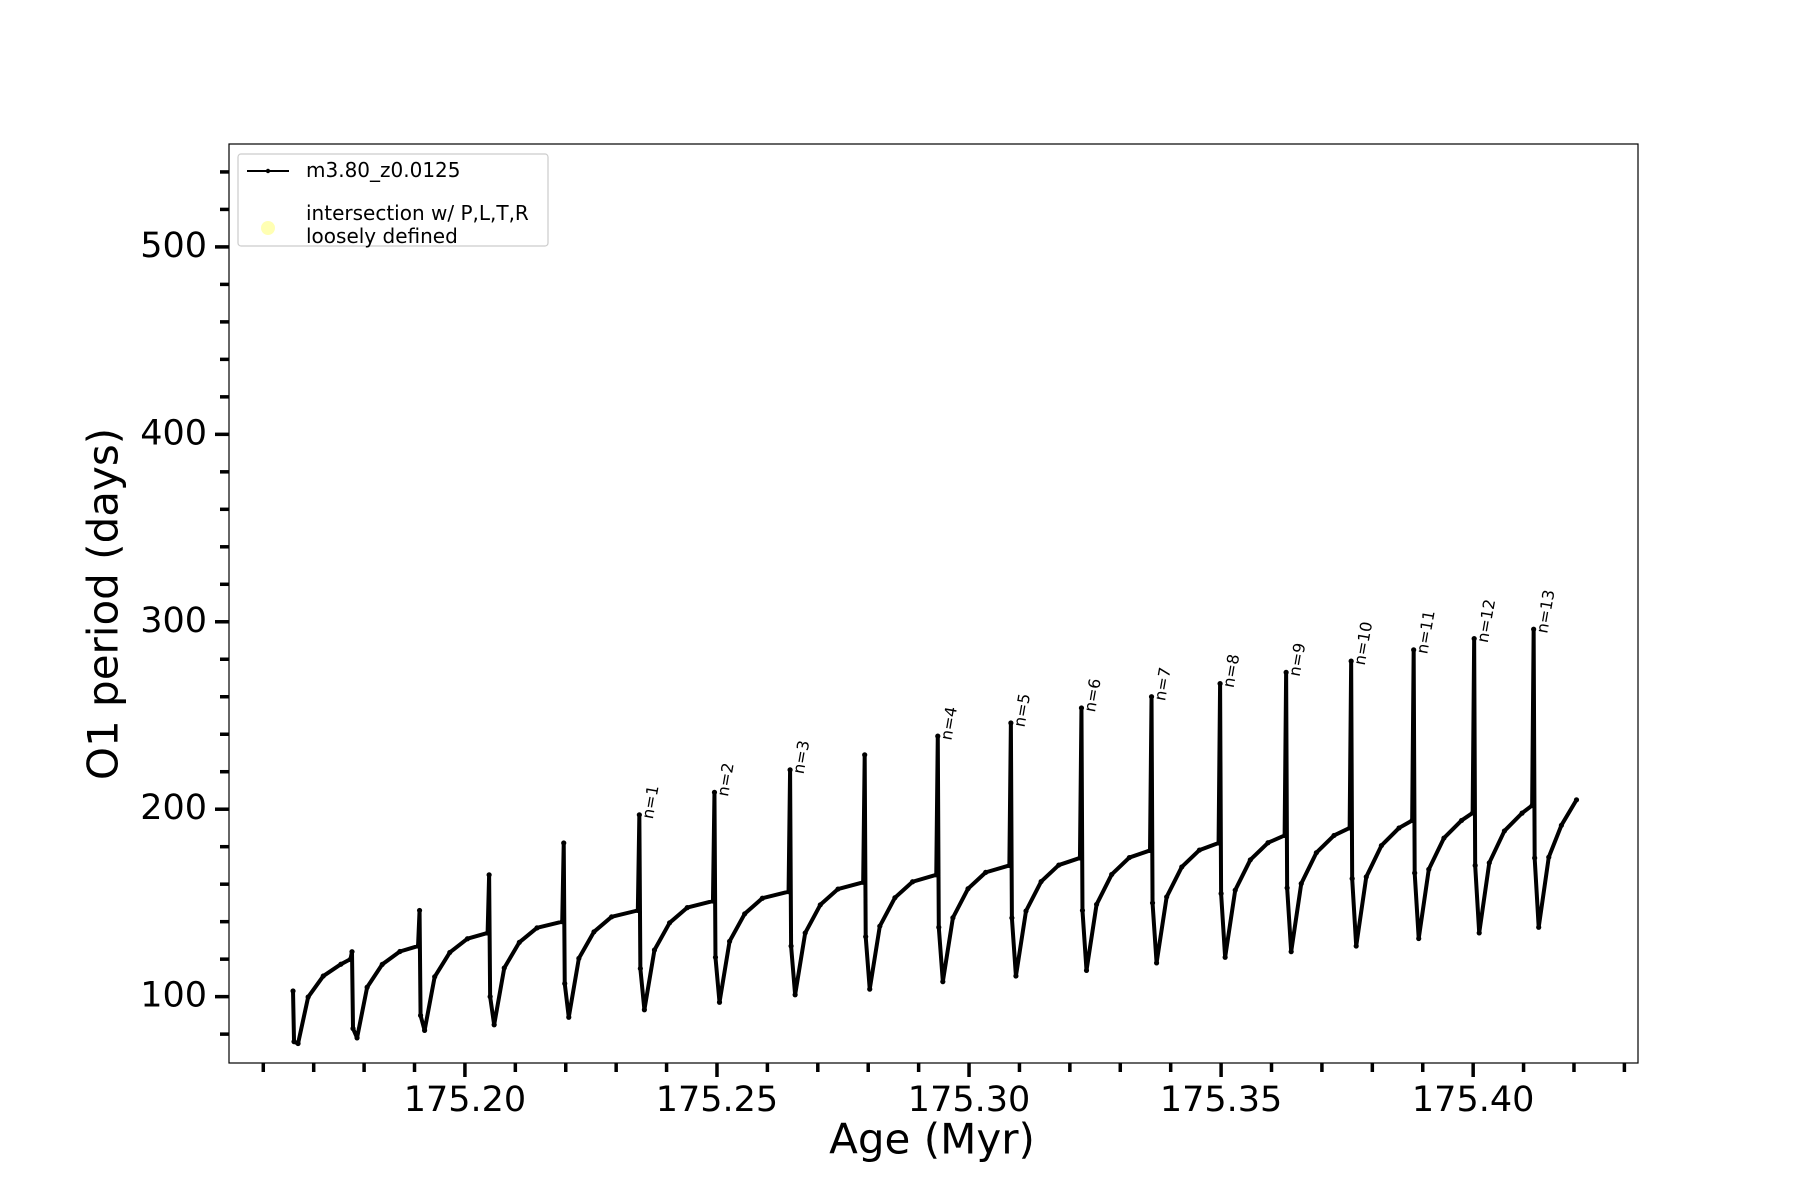 The height and width of the screenshot is (1200, 1800). Describe the element at coordinates (393, 200) in the screenshot. I see `legend-box` at that location.